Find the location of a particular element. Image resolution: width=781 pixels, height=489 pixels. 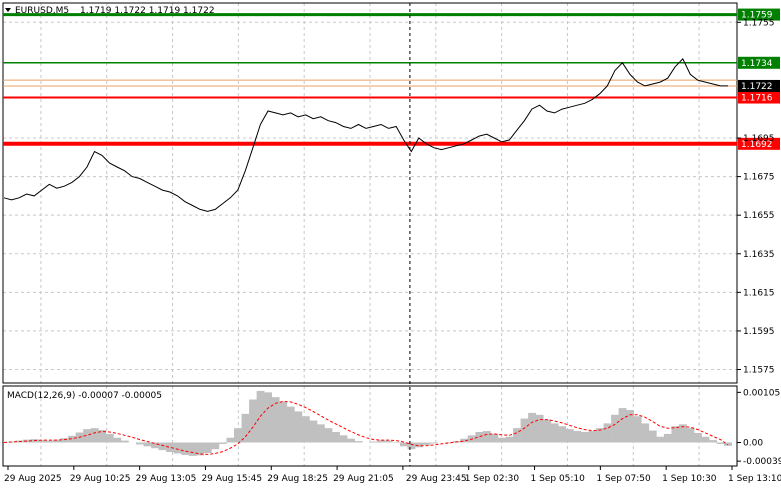

price-tick-label: 1.1635 is located at coordinates (759, 255).